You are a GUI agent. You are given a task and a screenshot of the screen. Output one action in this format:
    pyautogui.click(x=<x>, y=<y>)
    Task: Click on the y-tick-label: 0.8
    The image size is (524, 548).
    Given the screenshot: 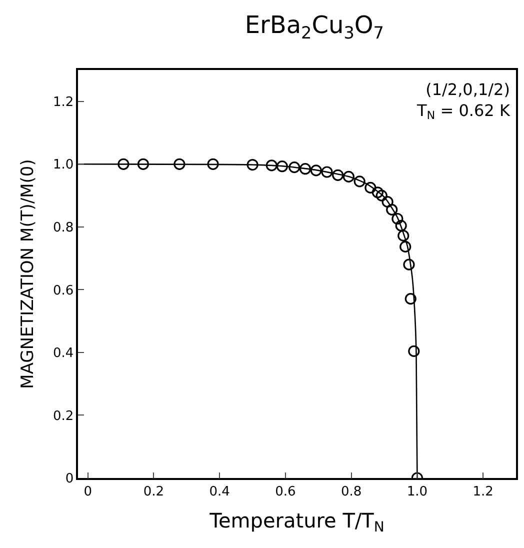 What is the action you would take?
    pyautogui.click(x=63, y=228)
    